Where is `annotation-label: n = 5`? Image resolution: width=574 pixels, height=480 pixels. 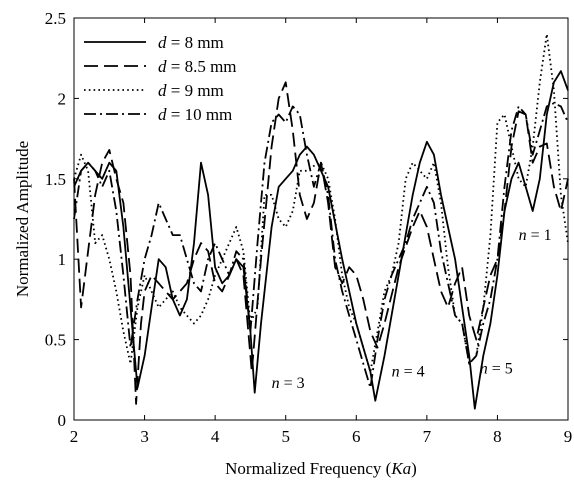
annotation-label: n = 5 is located at coordinates (496, 368).